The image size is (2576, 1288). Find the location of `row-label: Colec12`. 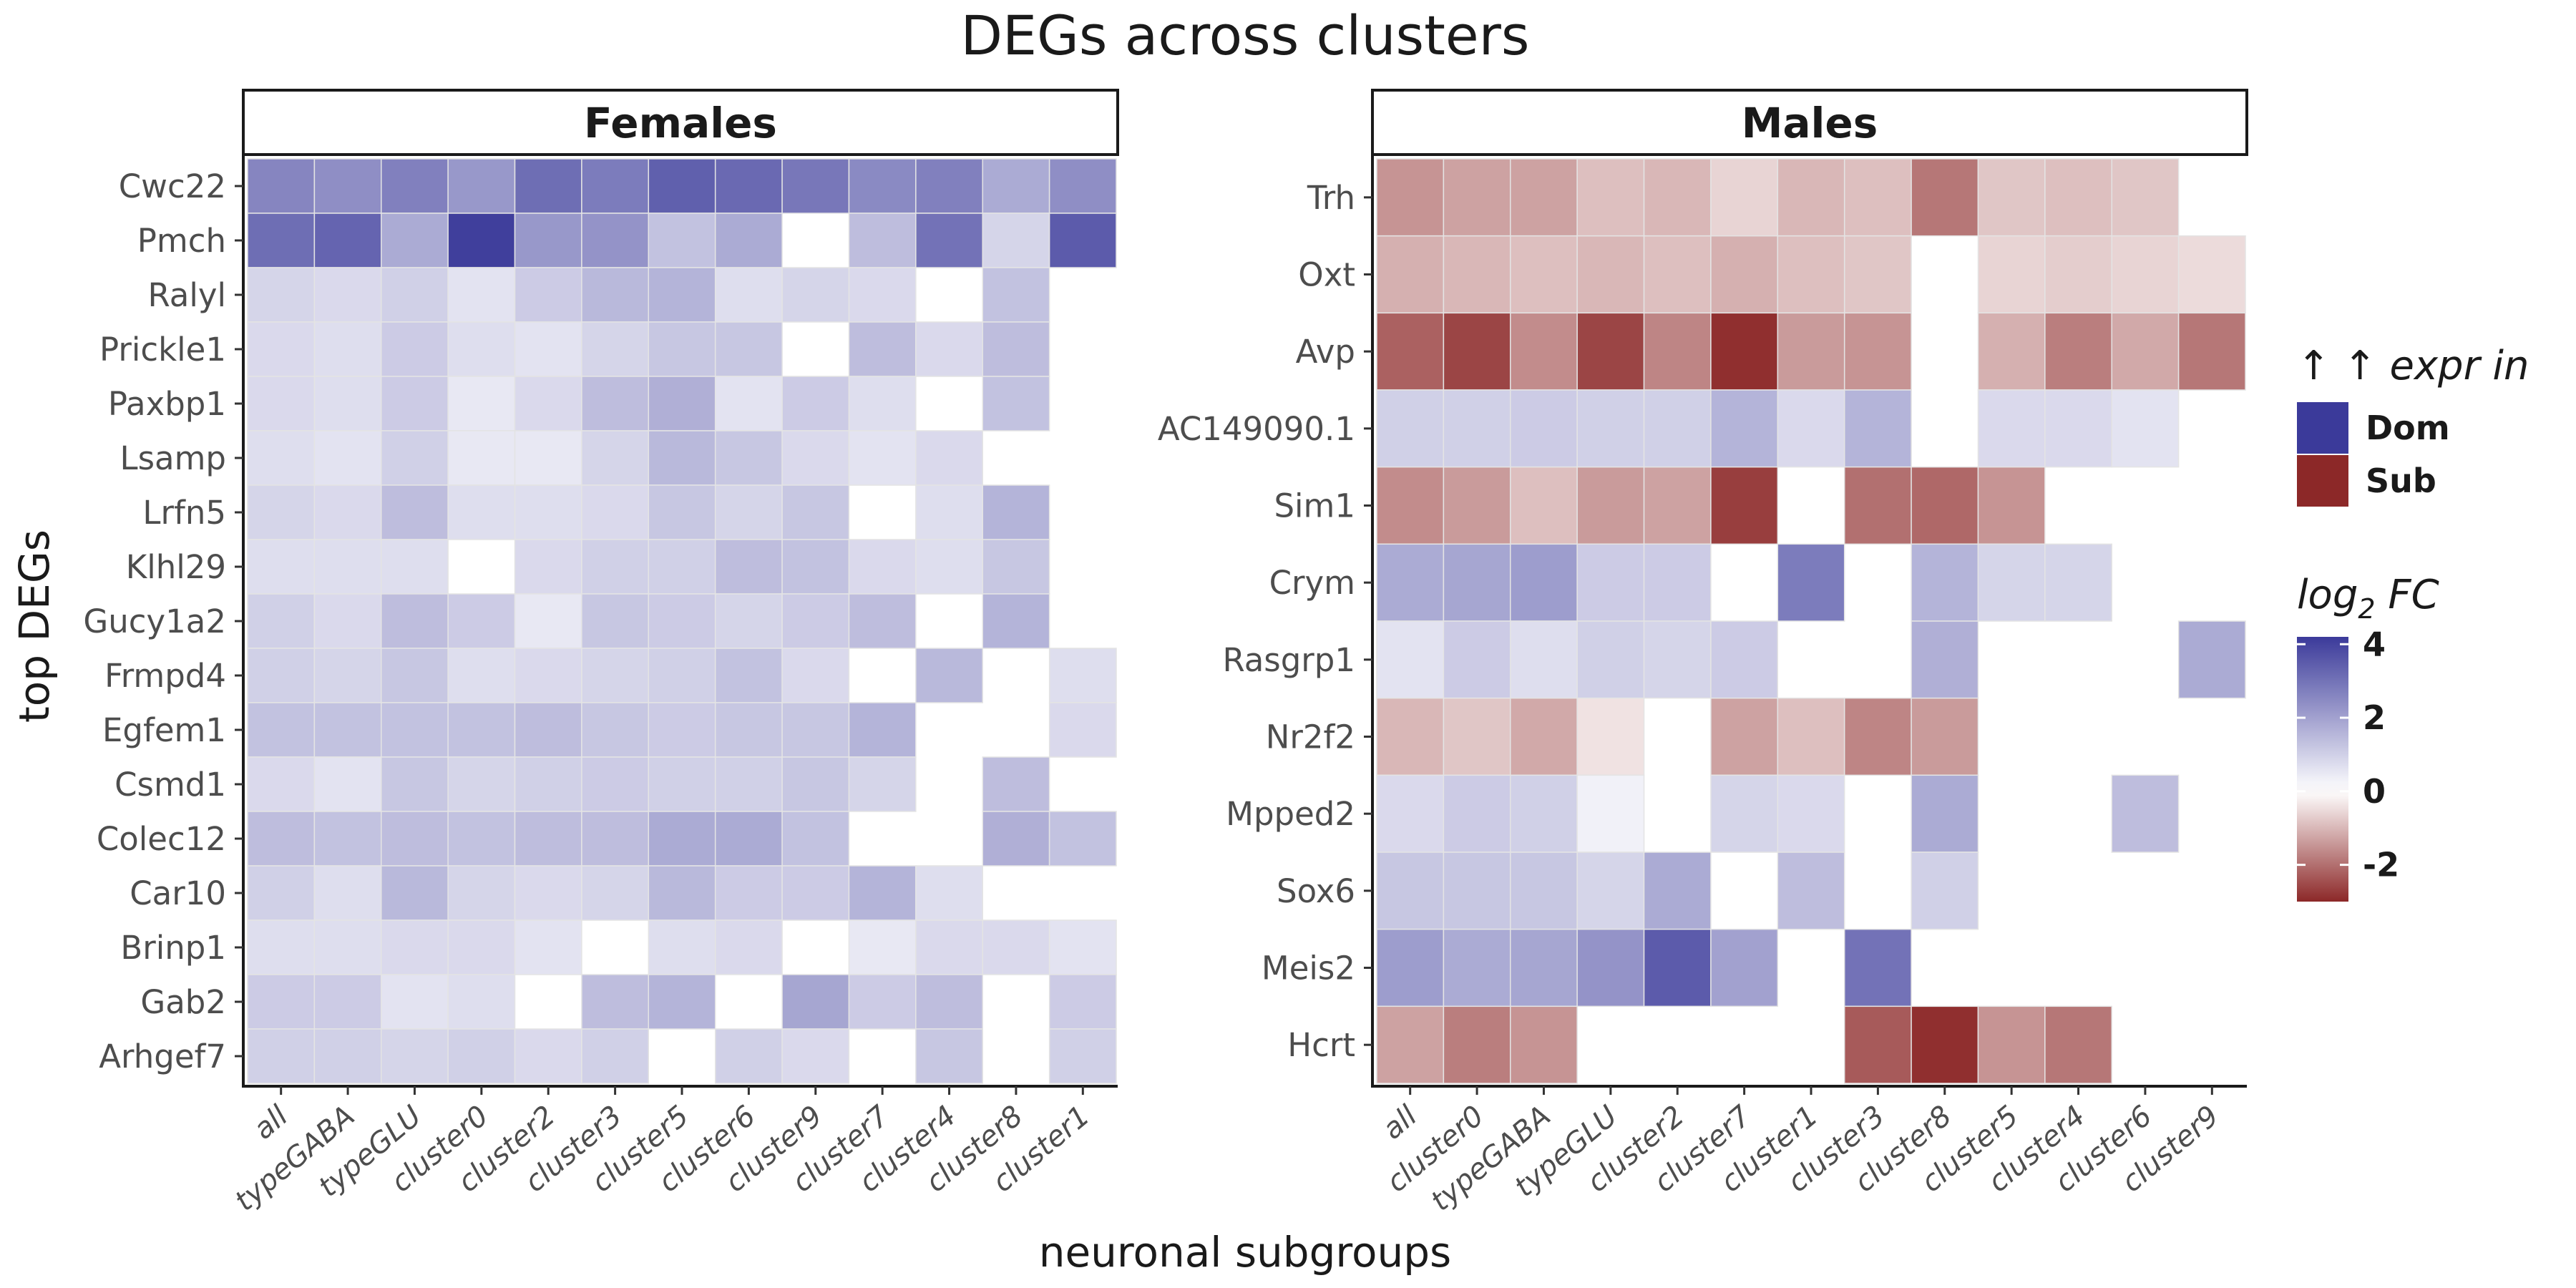

row-label: Colec12 is located at coordinates (161, 839).